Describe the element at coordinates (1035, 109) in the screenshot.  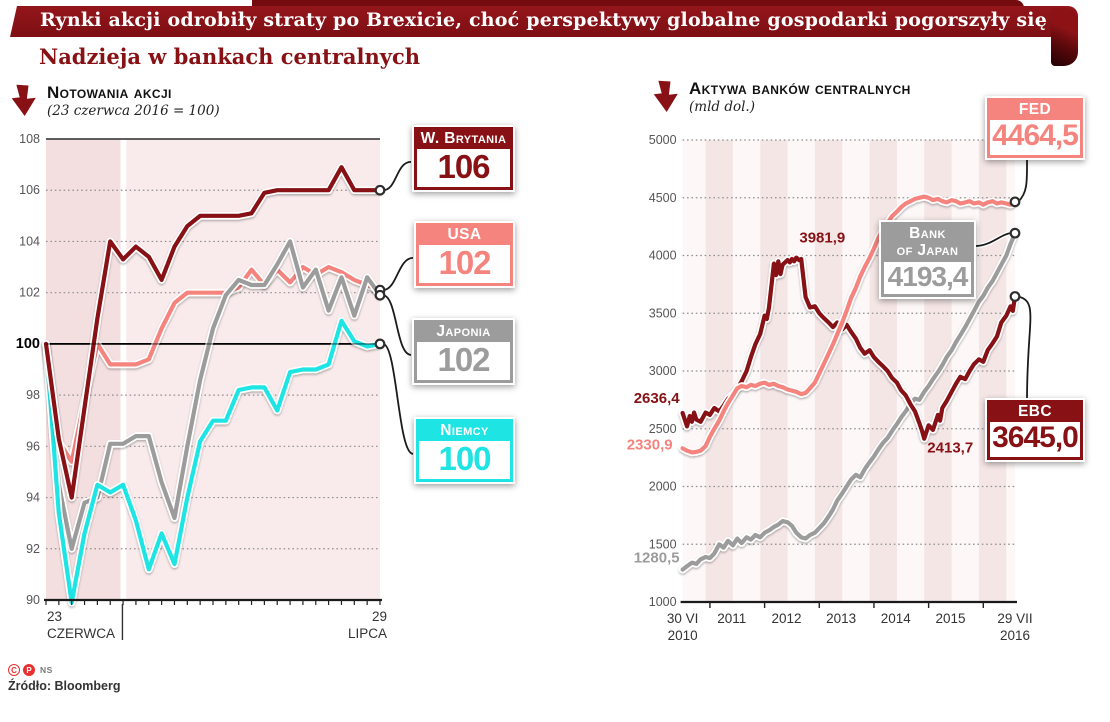
I see `callout-label: FED` at that location.